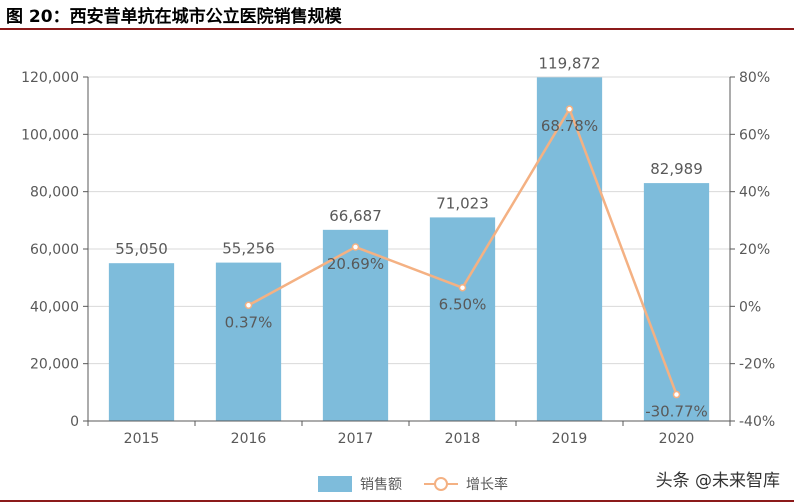 Image resolution: width=794 pixels, height=503 pixels. Describe the element at coordinates (462, 203) in the screenshot. I see `bar-data-label: 71,023` at that location.